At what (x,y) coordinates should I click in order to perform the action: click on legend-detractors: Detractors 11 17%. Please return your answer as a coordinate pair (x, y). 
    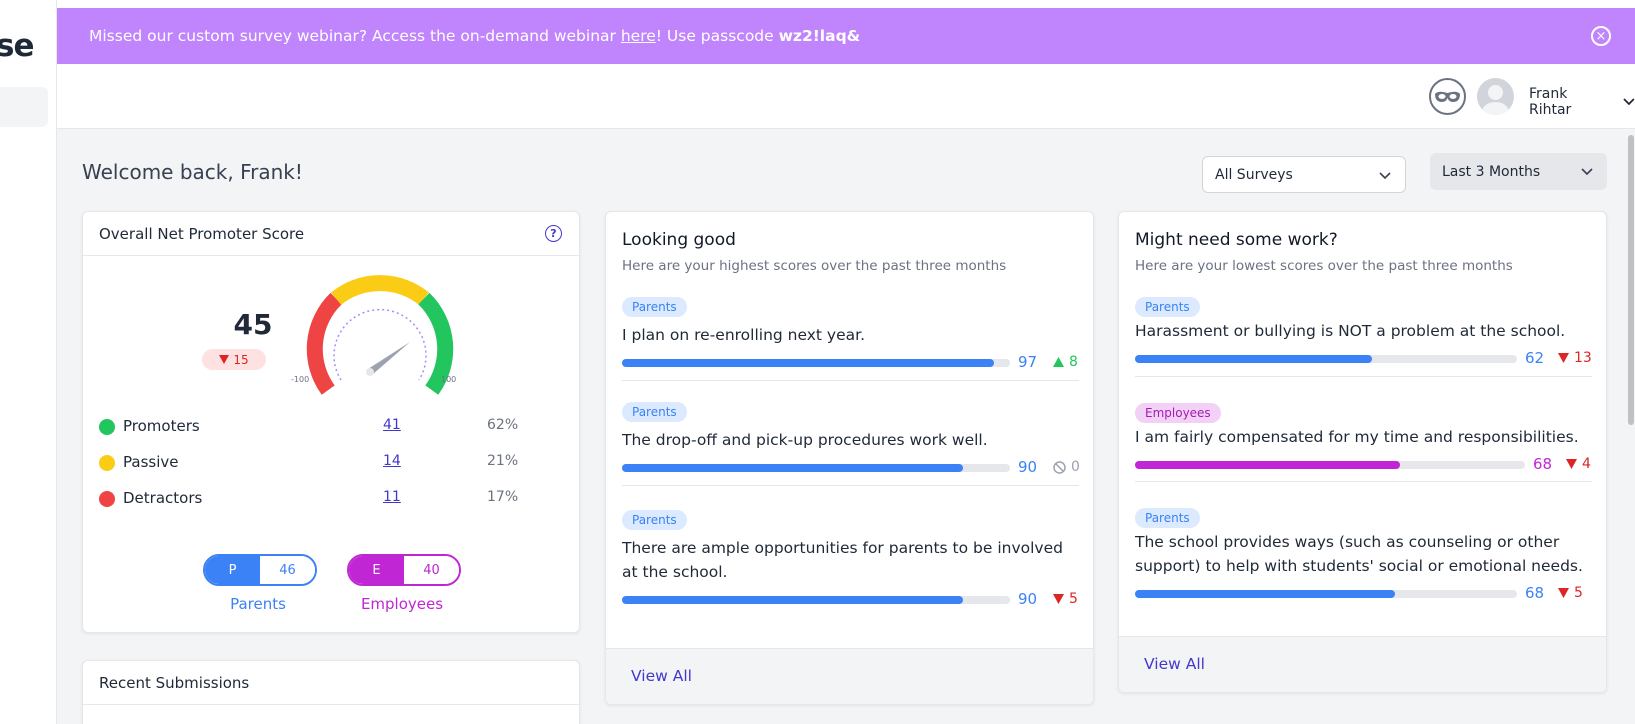
    Looking at the image, I should click on (334, 499).